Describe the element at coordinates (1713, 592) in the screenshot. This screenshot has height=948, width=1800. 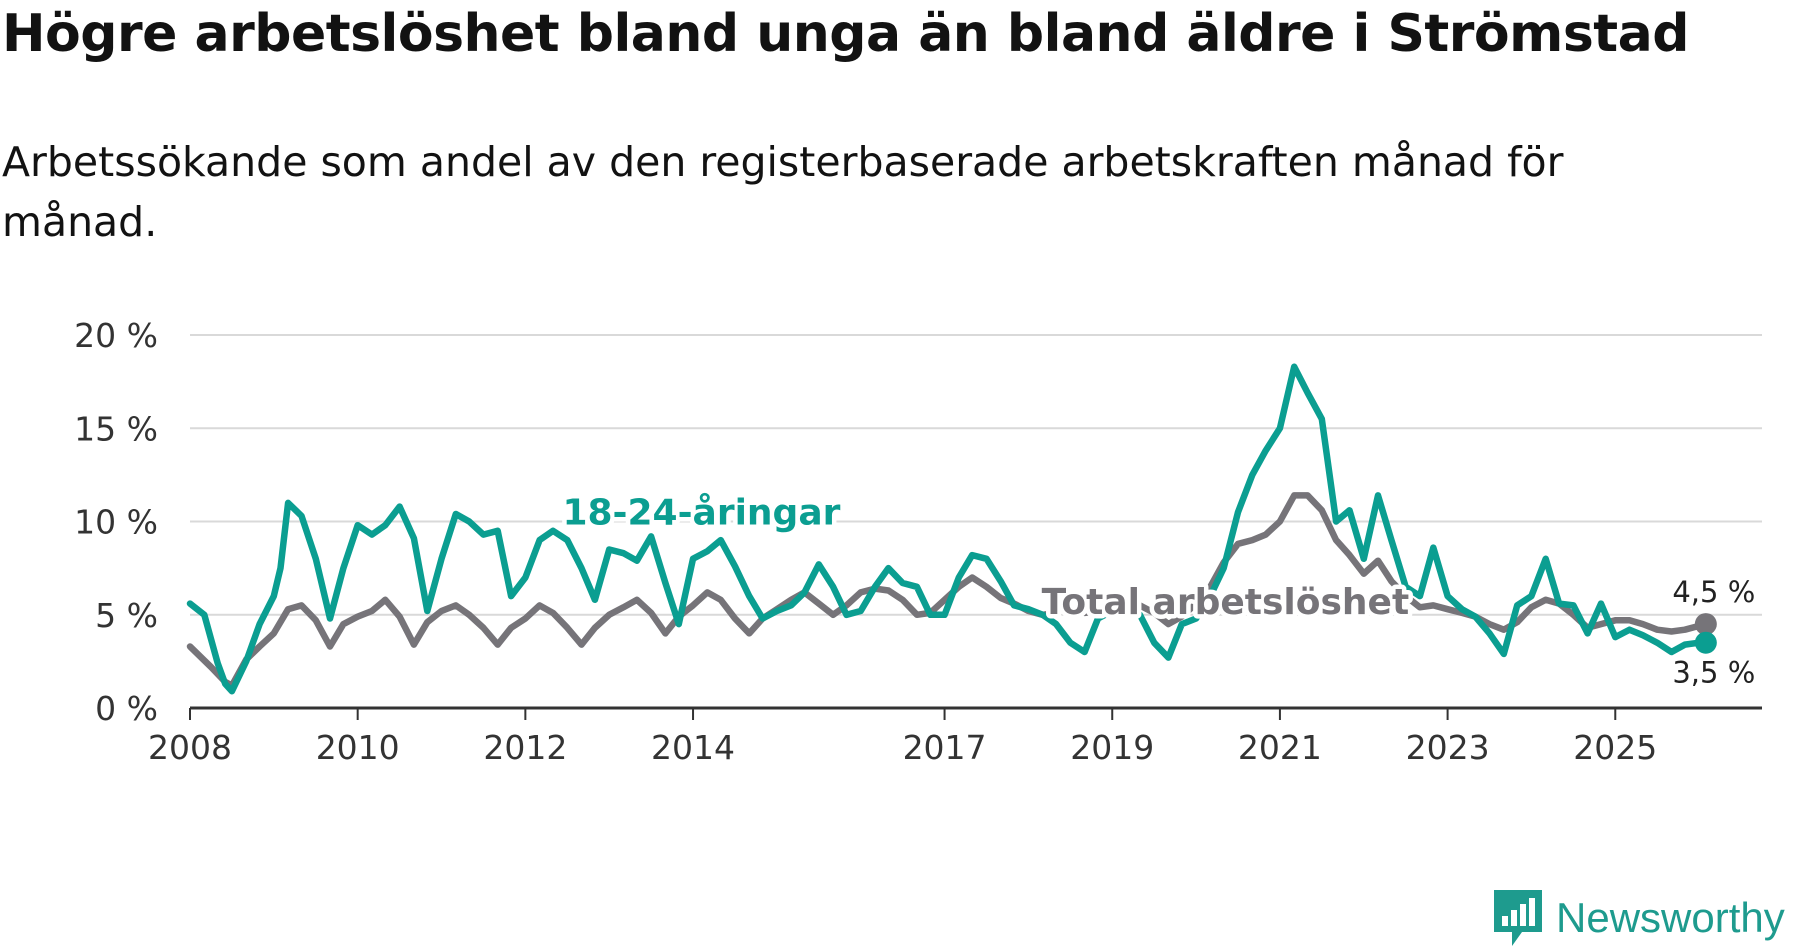
I see `end-value-total: 4,5 %` at that location.